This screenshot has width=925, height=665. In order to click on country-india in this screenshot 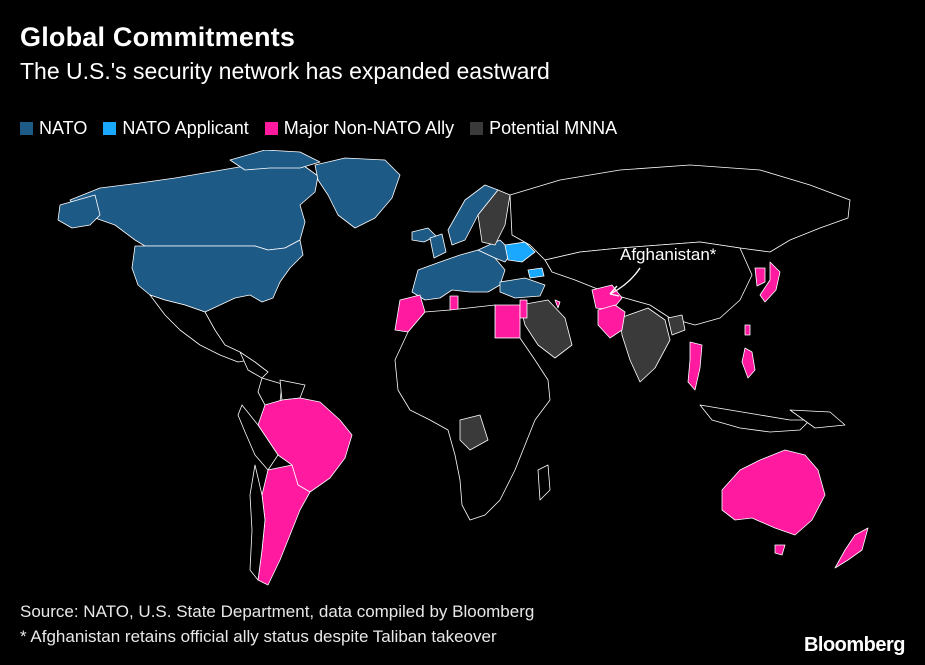, I will do `click(645, 345)`.